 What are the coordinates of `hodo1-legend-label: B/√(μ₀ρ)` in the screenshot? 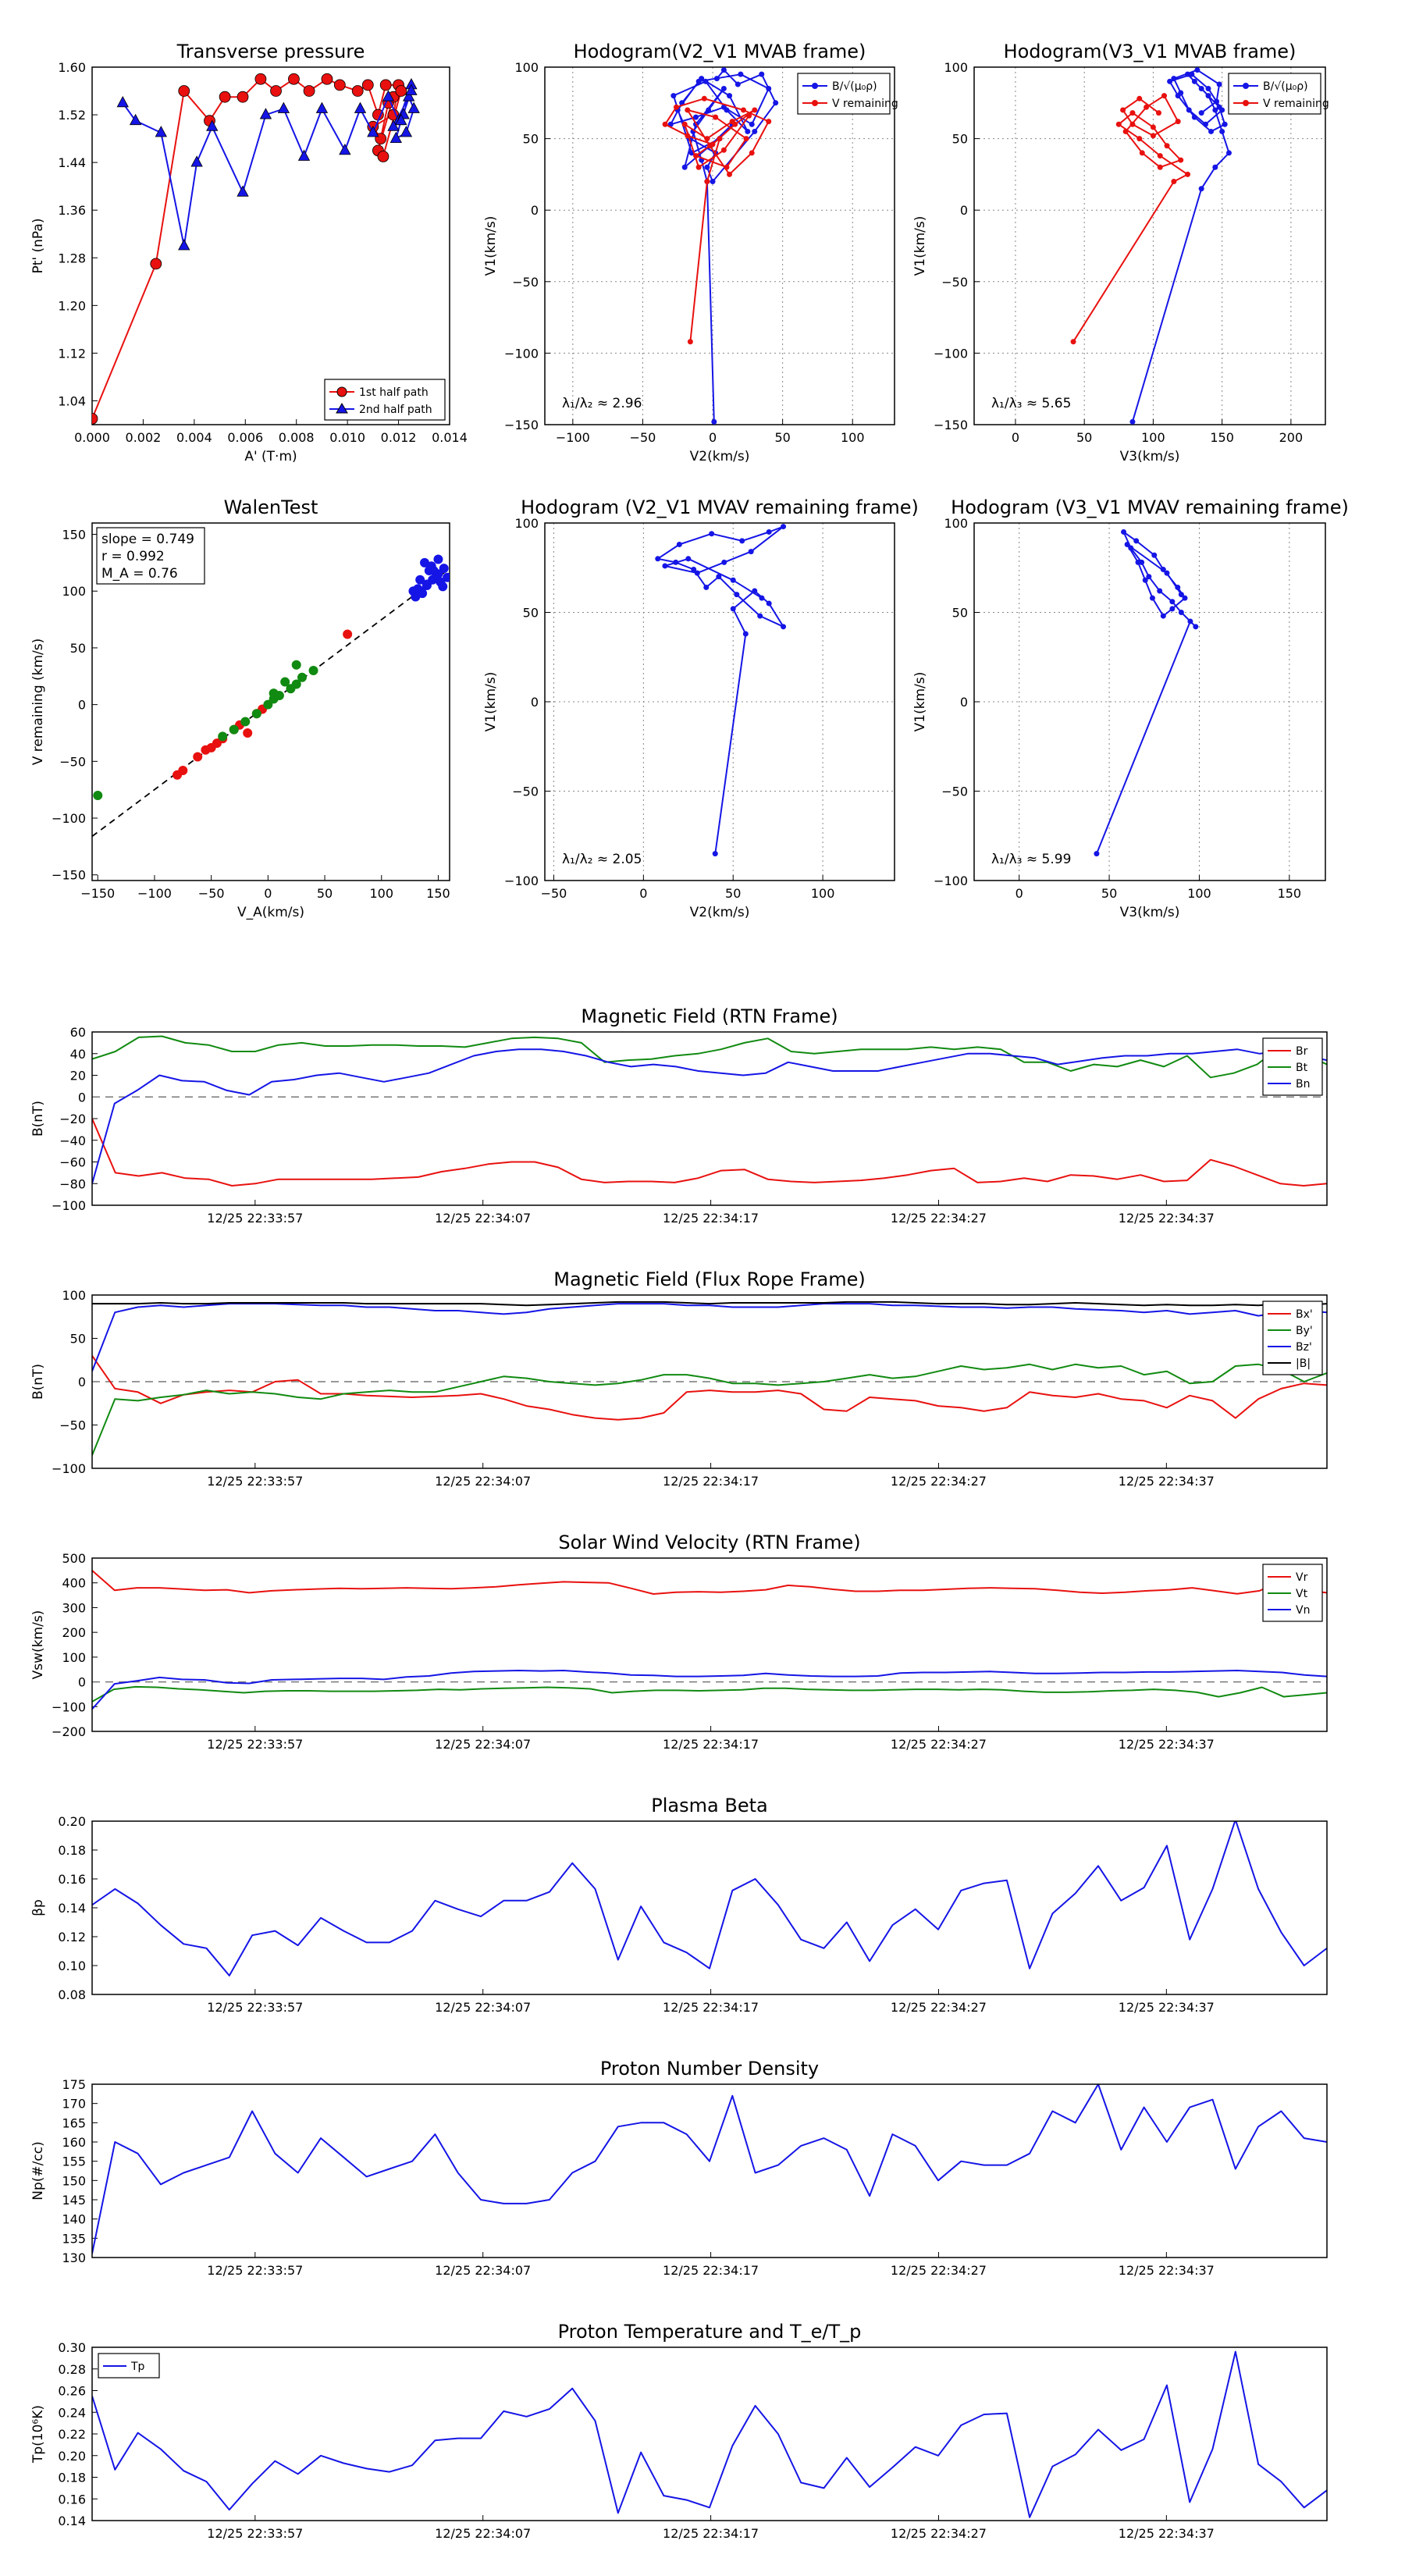 It's located at (855, 86).